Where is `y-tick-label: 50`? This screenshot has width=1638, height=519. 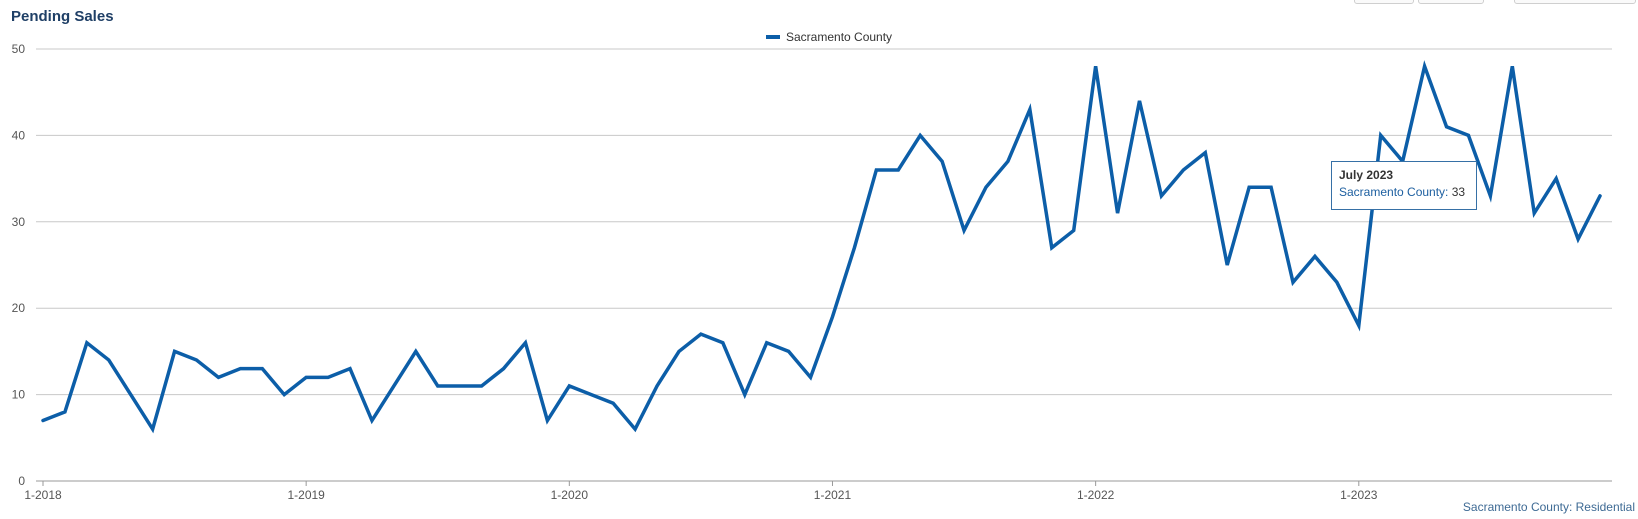 y-tick-label: 50 is located at coordinates (19, 49).